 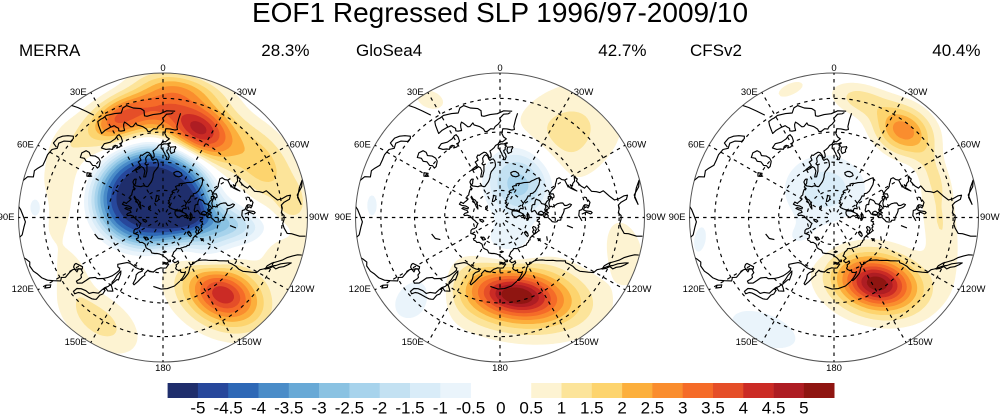 What do you see at coordinates (288, 407) in the screenshot?
I see `svg-text: -3.5` at bounding box center [288, 407].